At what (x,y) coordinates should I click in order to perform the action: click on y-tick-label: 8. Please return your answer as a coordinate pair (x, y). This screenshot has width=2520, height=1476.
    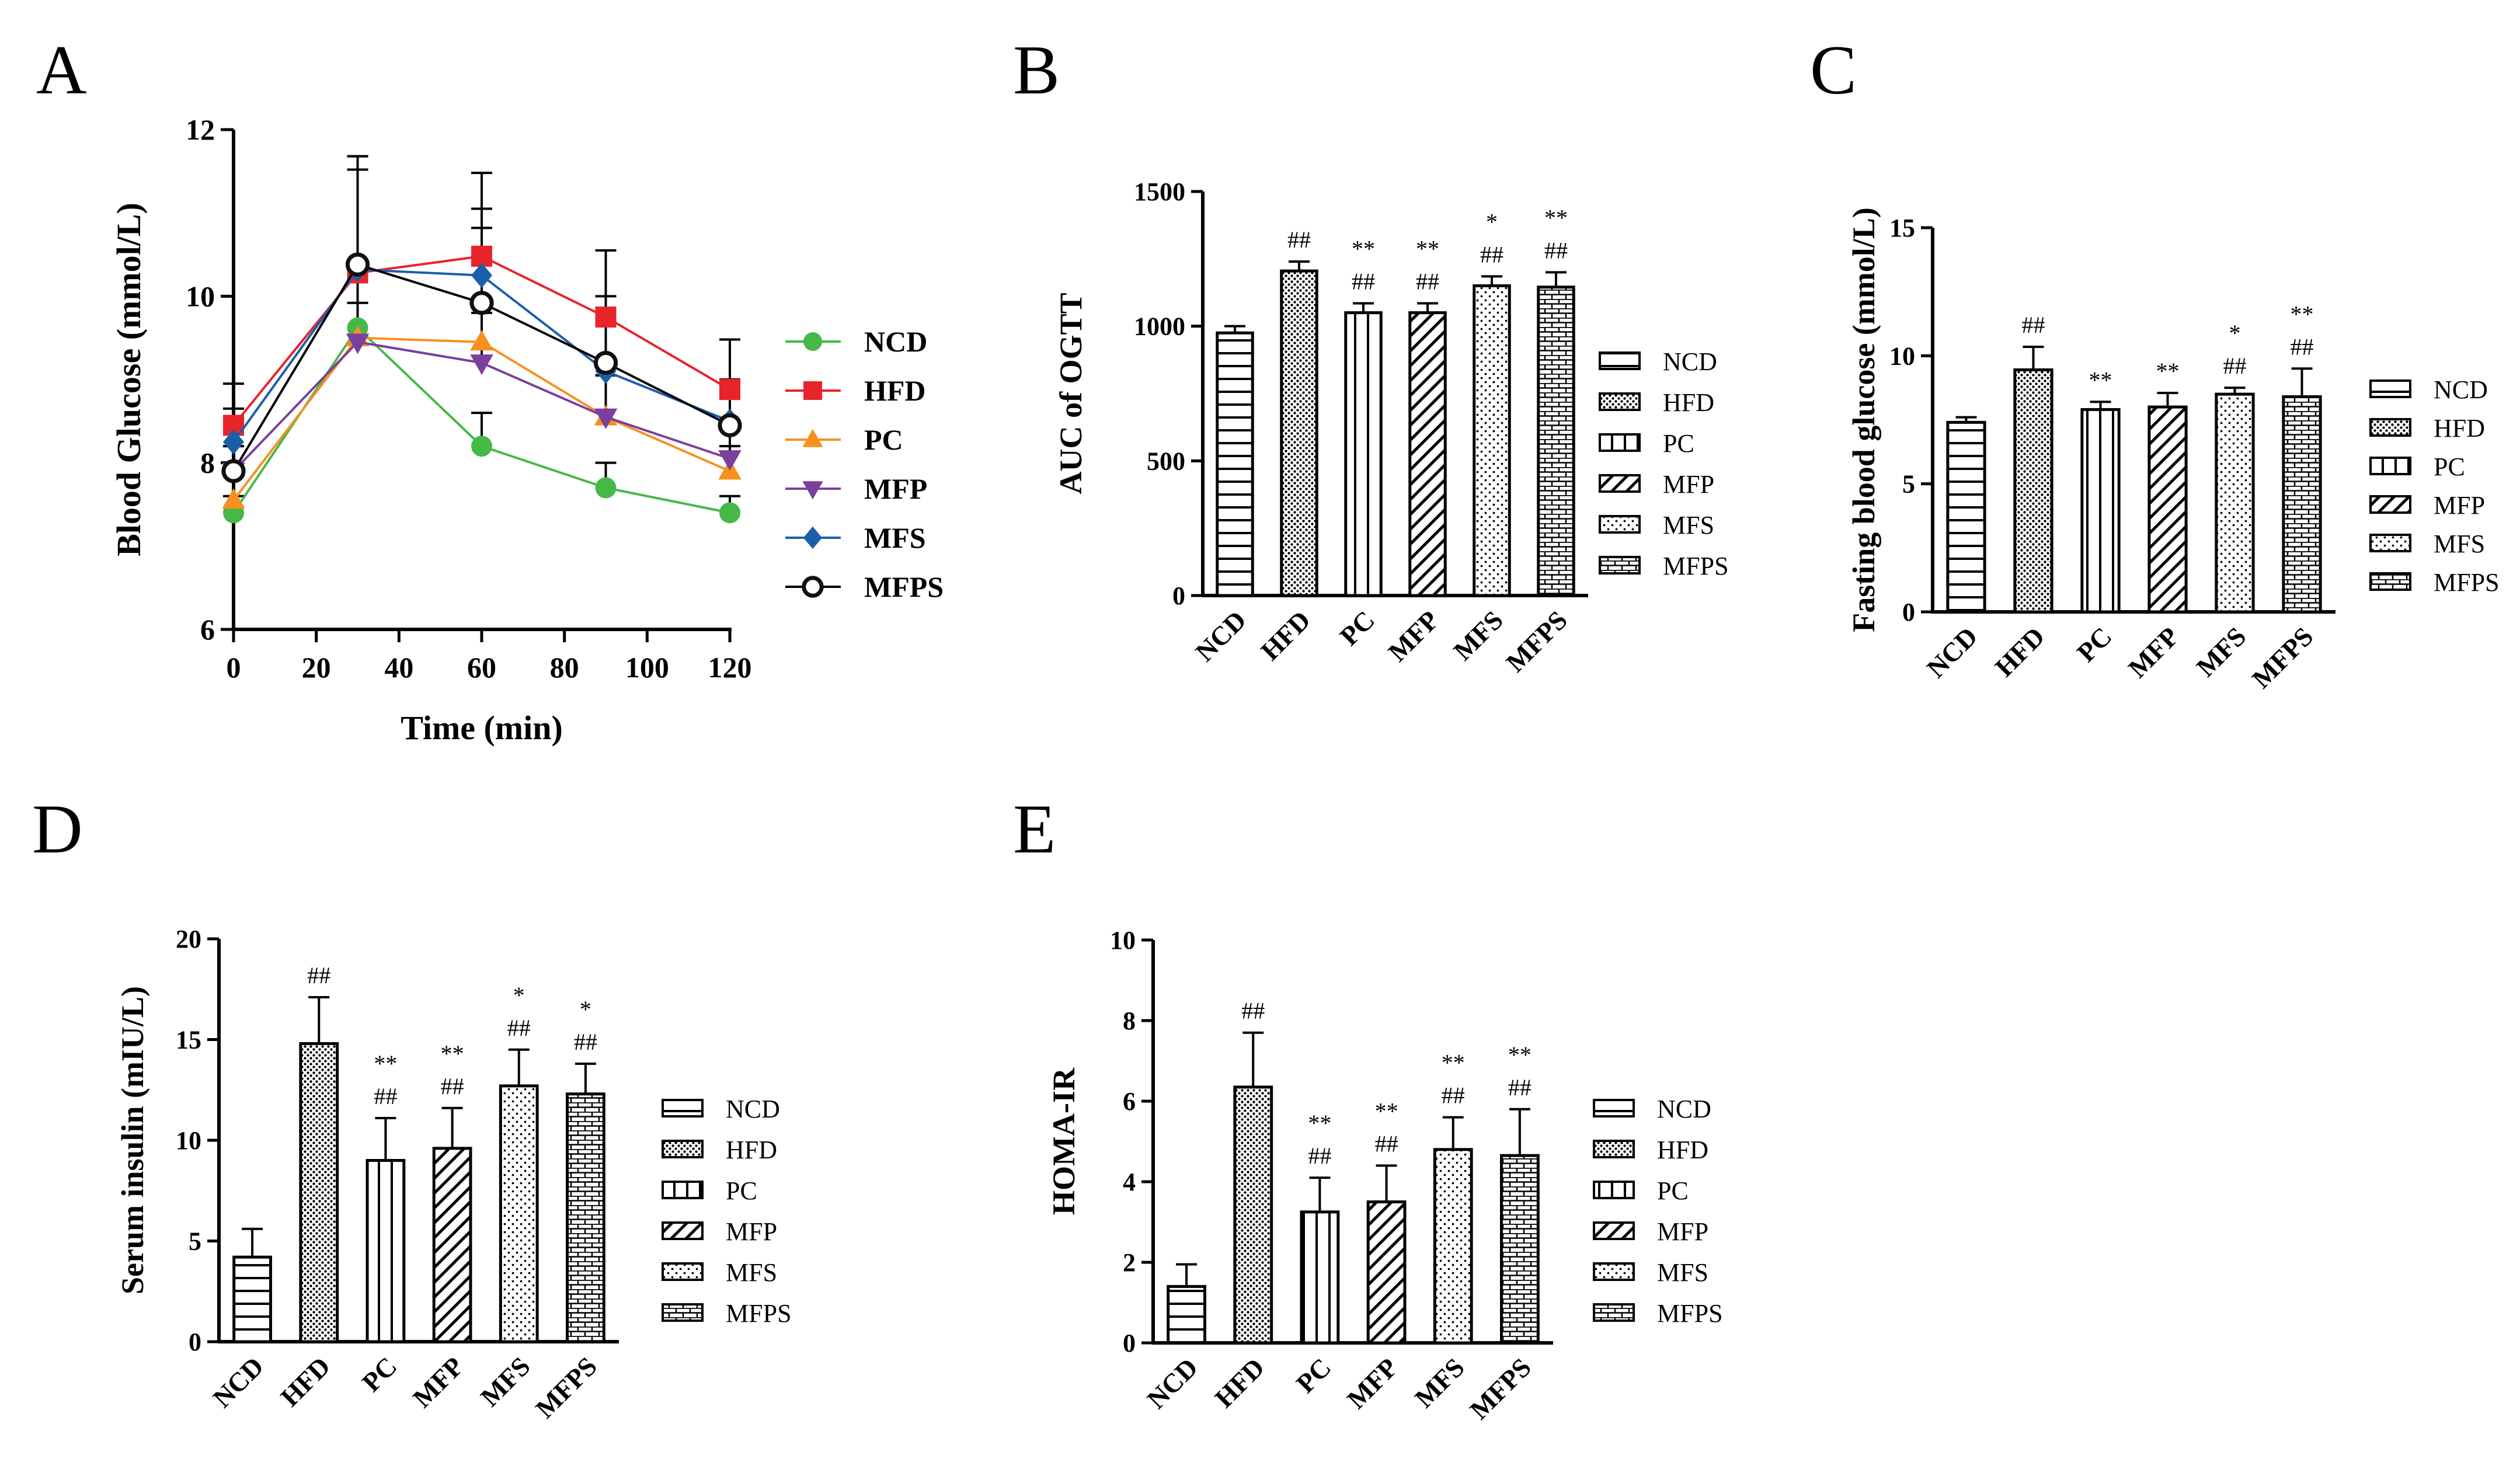
    Looking at the image, I should click on (207, 463).